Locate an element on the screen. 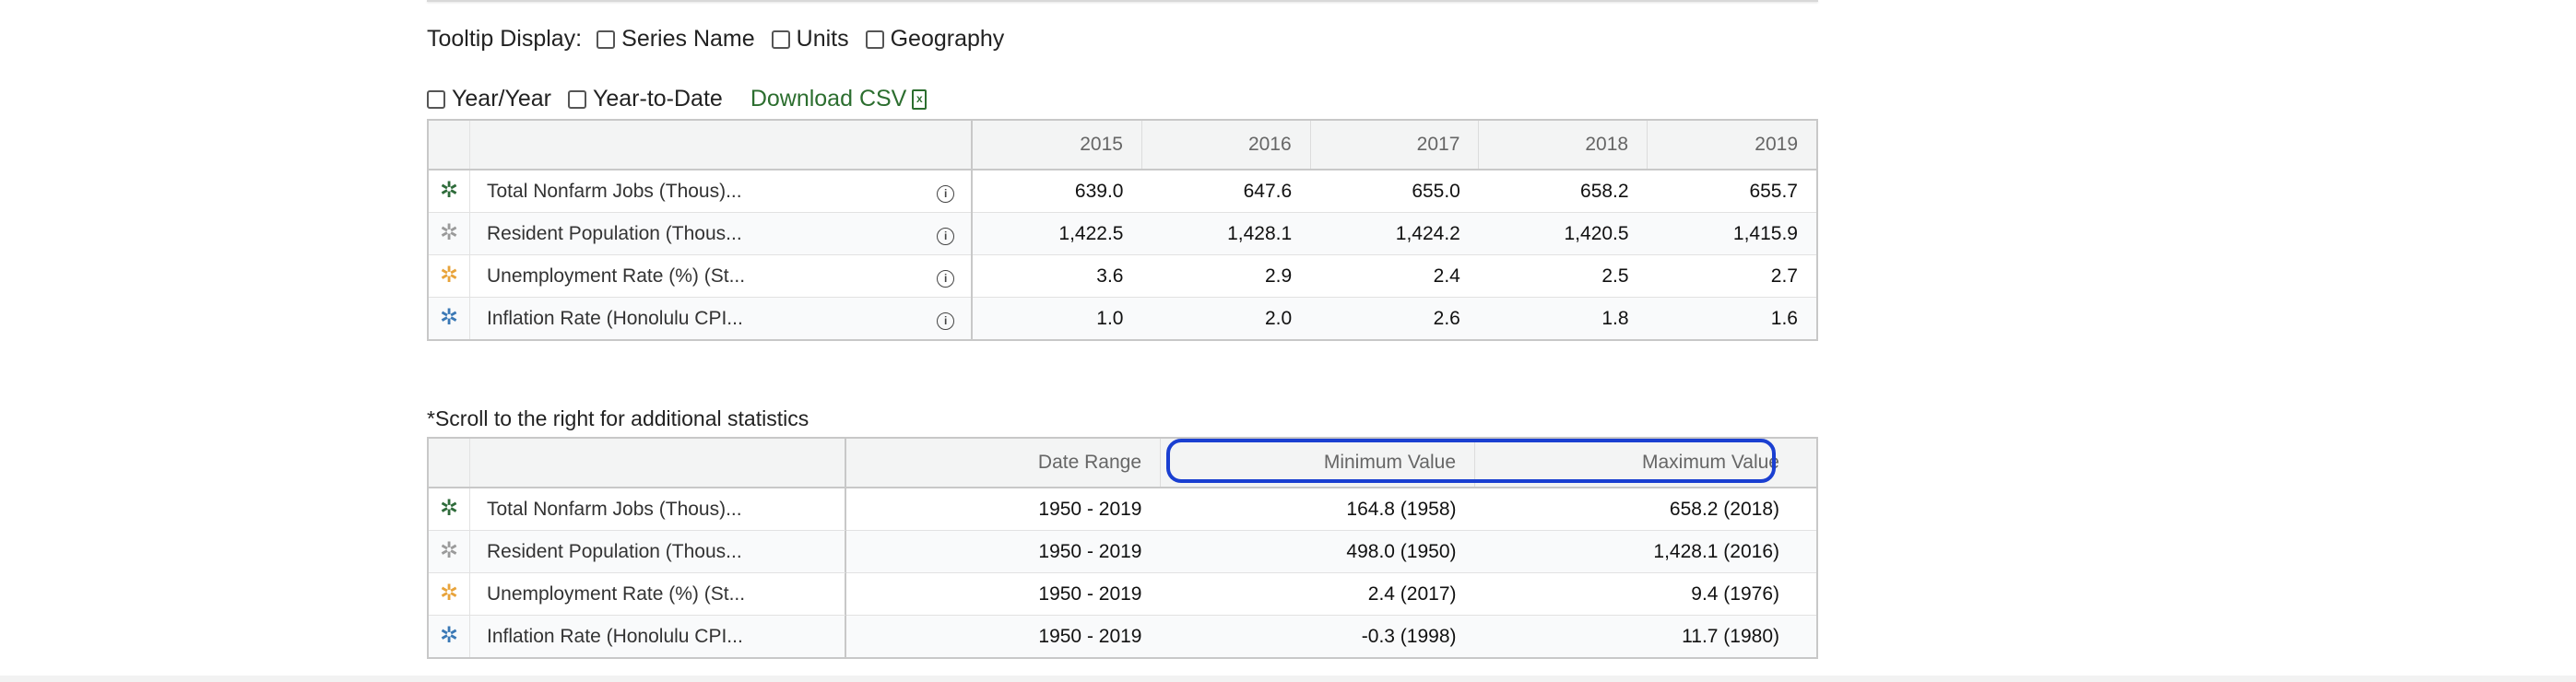 The height and width of the screenshot is (682, 2576). value-cell: 639.0 is located at coordinates (1057, 191).